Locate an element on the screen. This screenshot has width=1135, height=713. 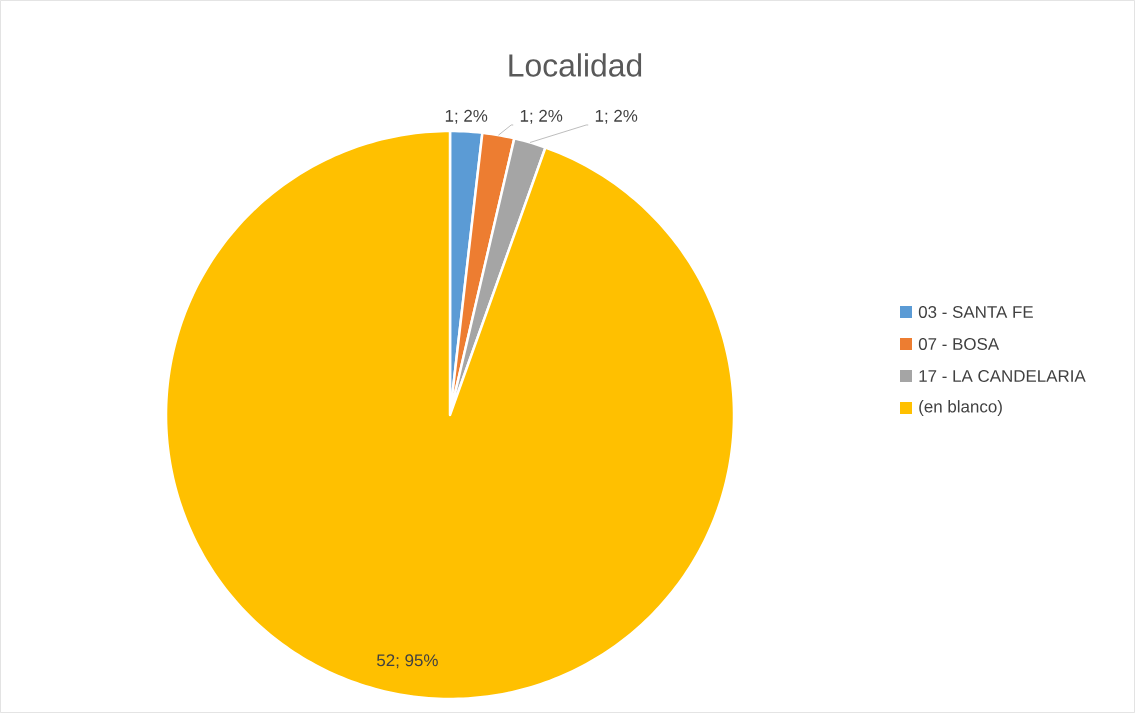
chart-title: Localidad is located at coordinates (575, 65).